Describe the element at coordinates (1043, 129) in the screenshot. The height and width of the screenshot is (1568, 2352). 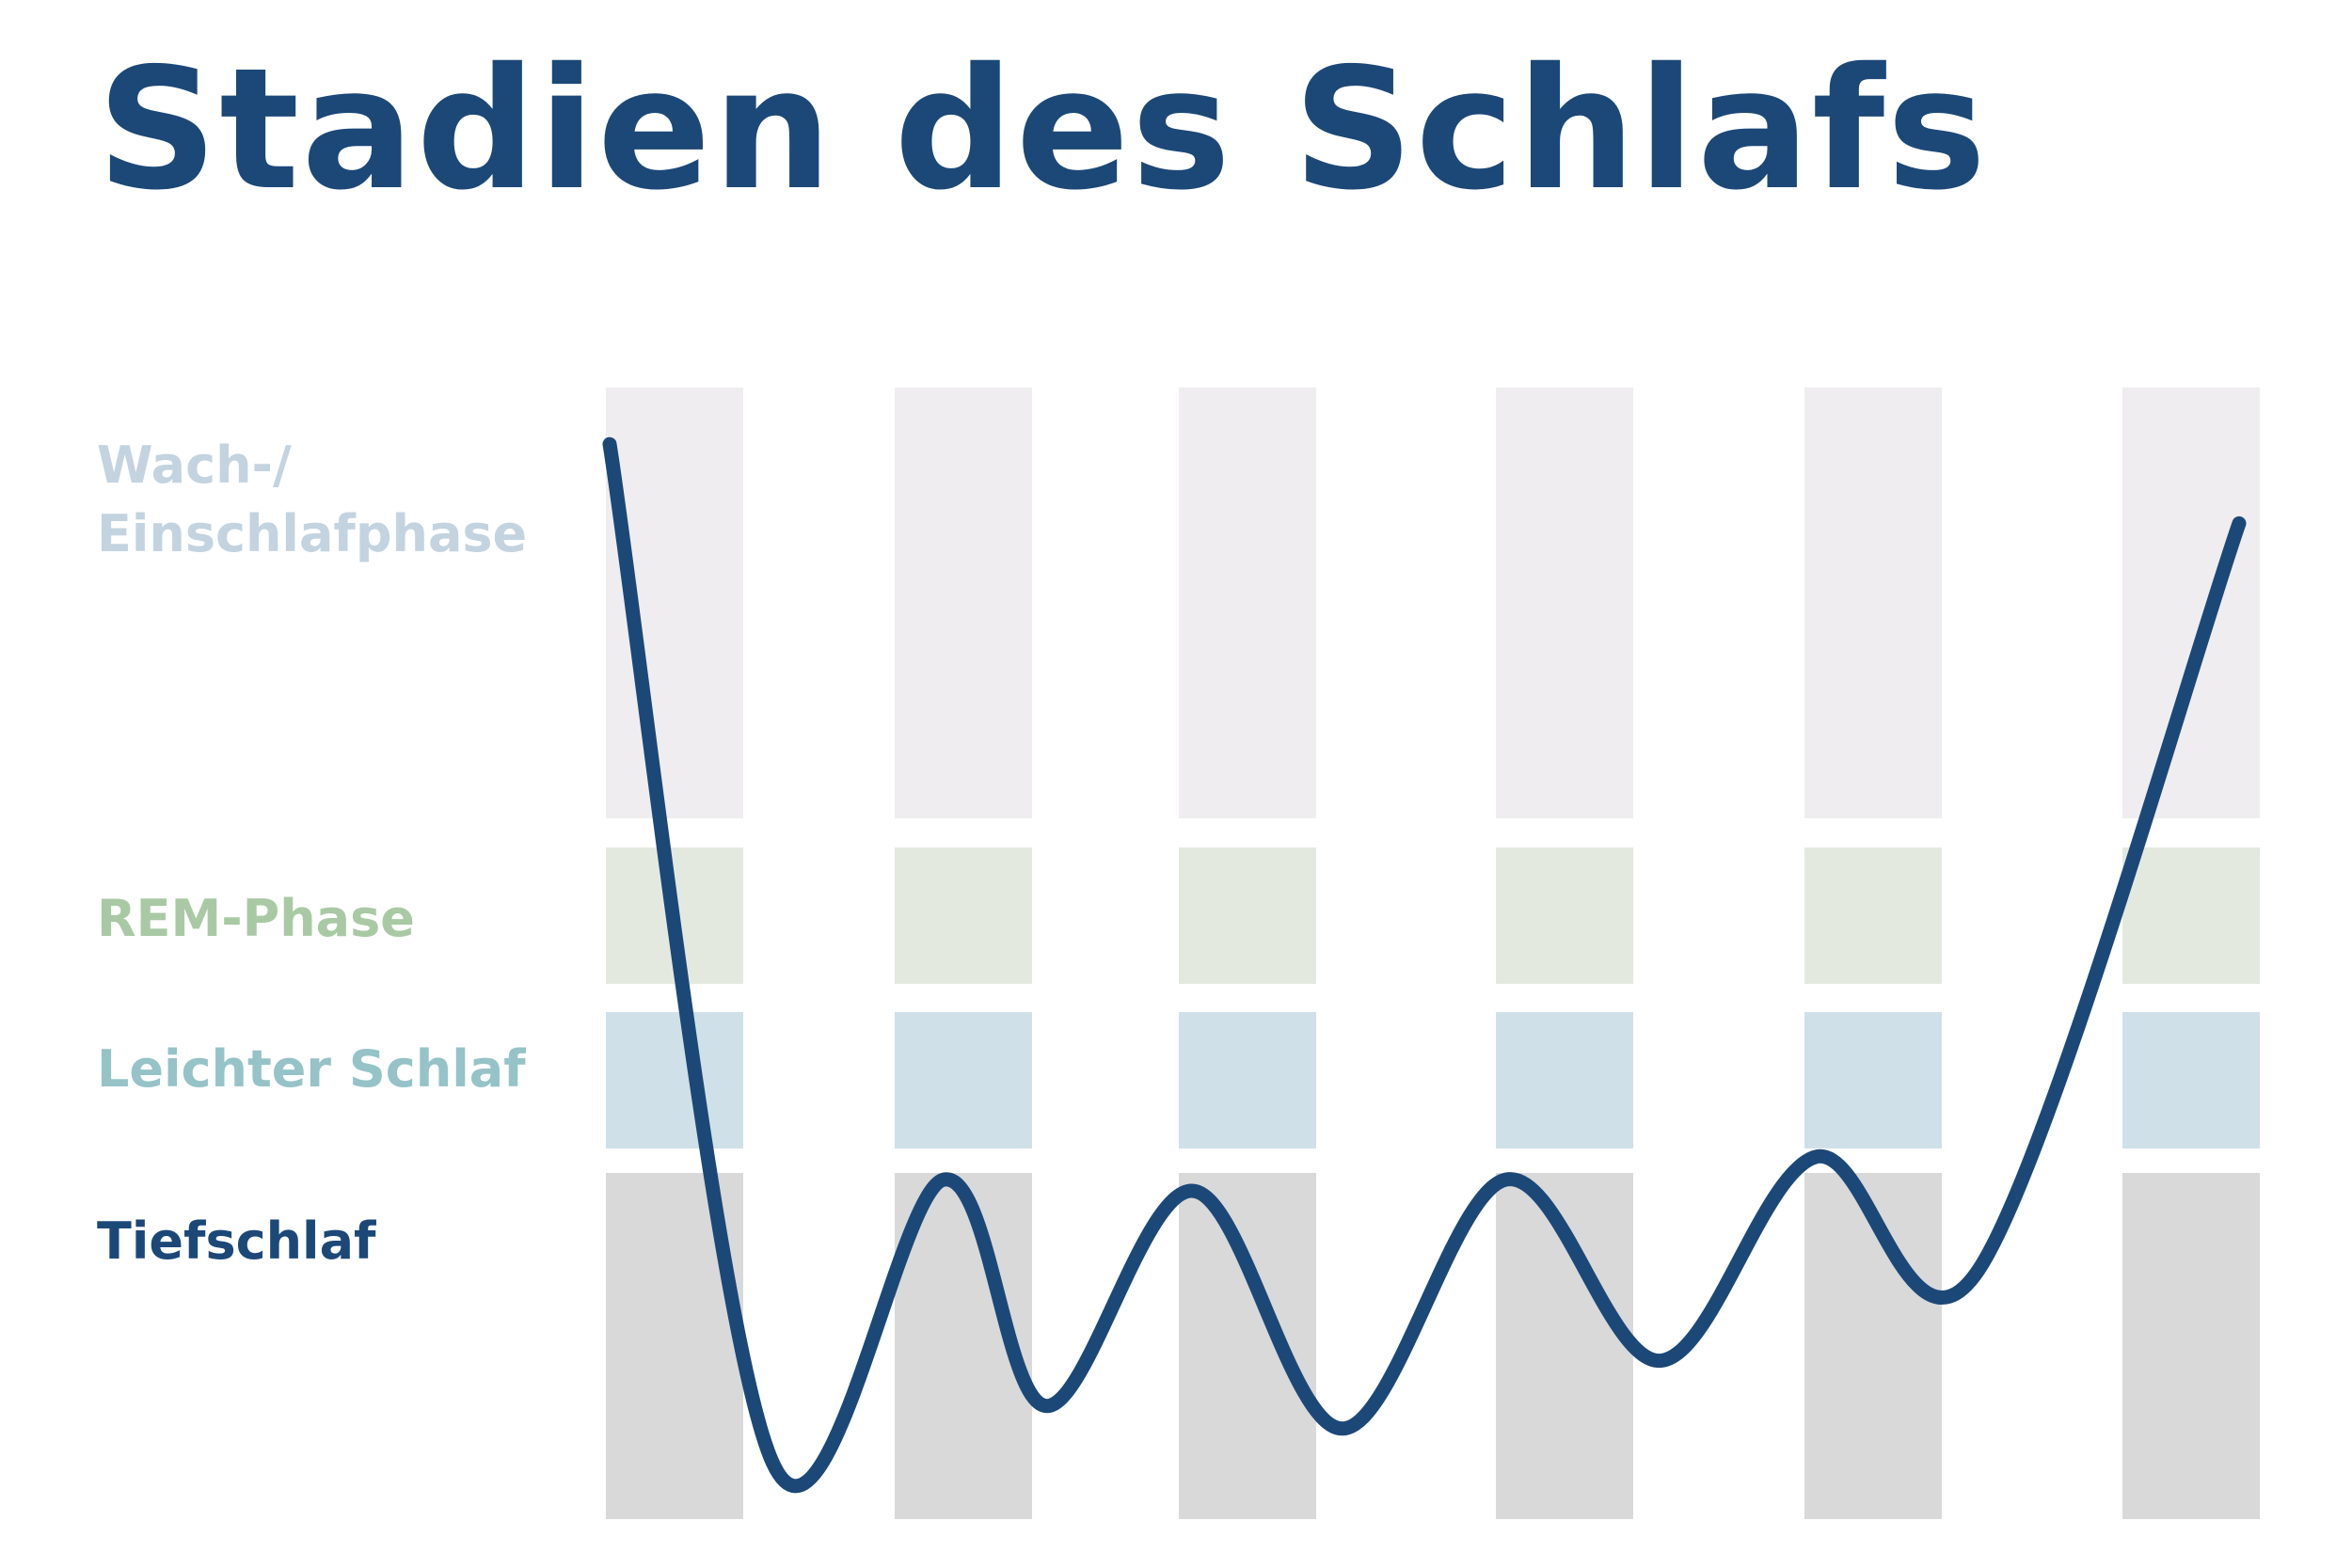
I see `page-title: Stadien des Schlafs` at that location.